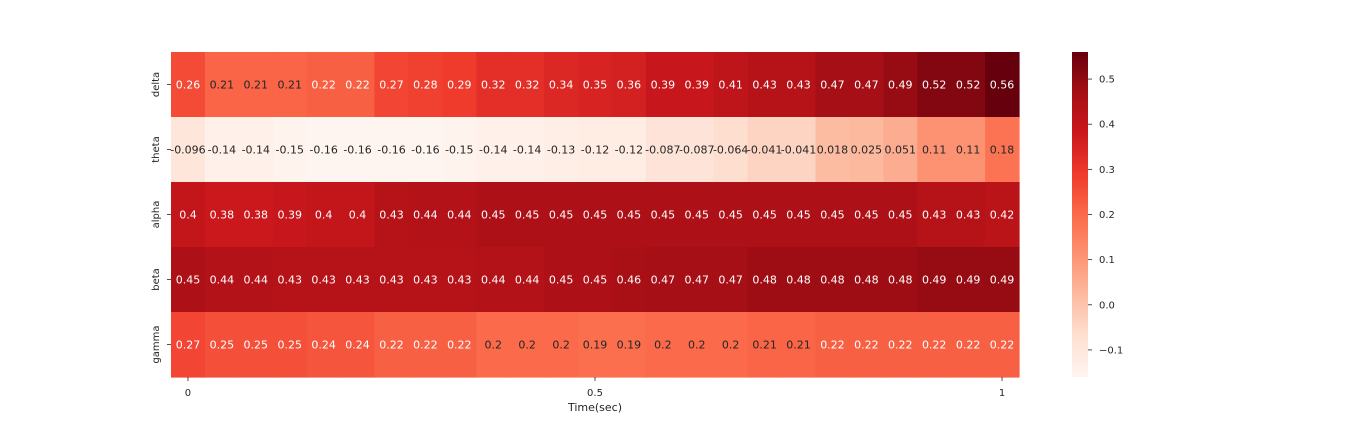 The height and width of the screenshot is (436, 1368). Describe the element at coordinates (188, 393) in the screenshot. I see `x-tick-label: 0` at that location.